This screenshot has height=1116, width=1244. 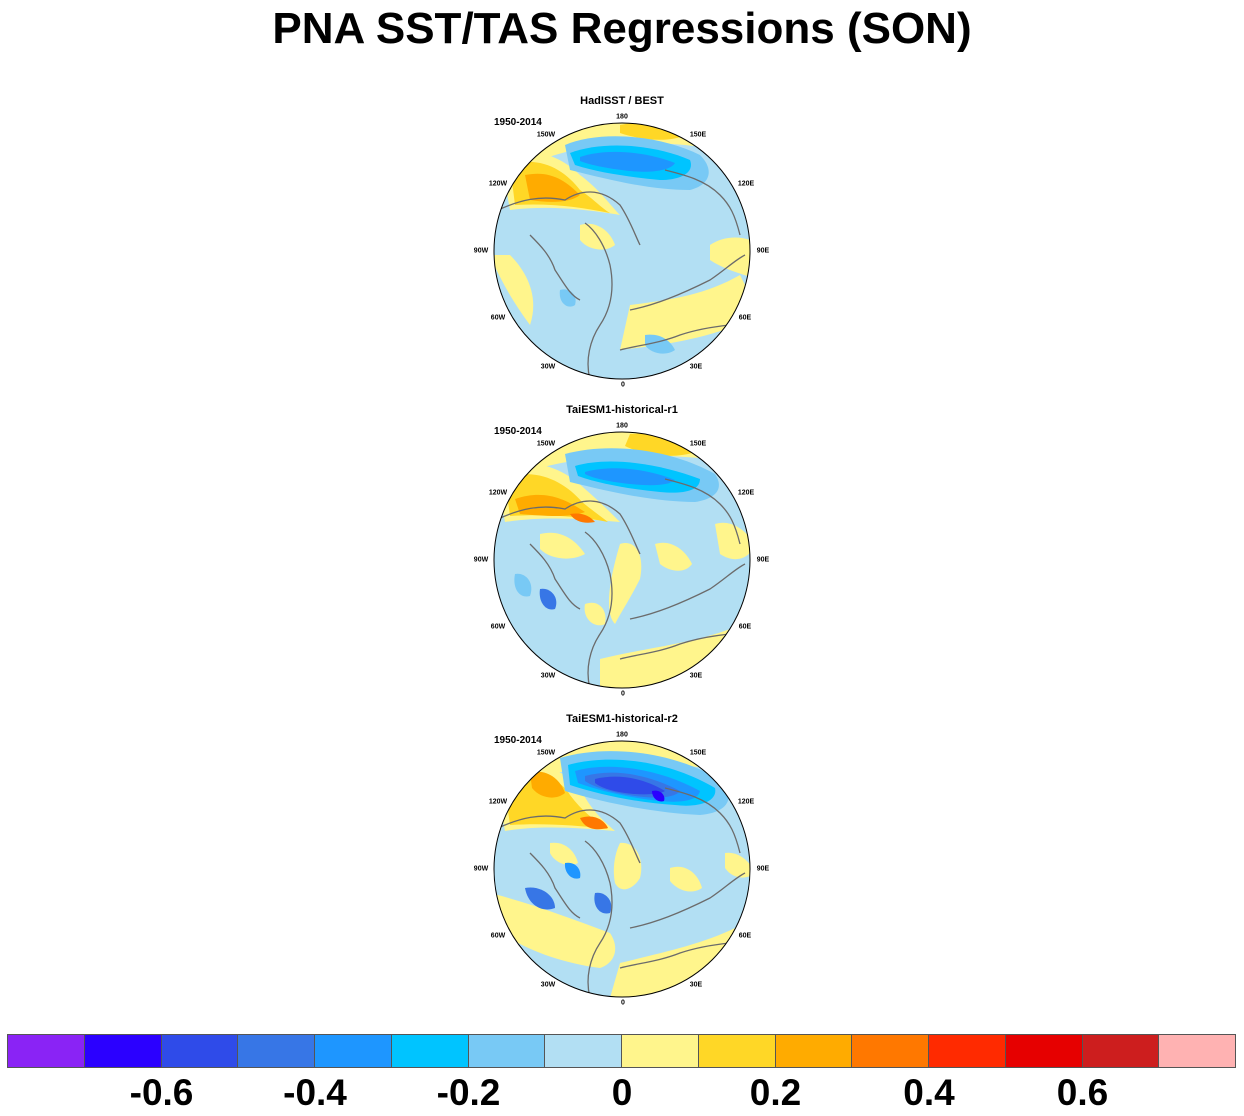 I want to click on panel-title: HadISST / BEST, so click(x=622, y=101).